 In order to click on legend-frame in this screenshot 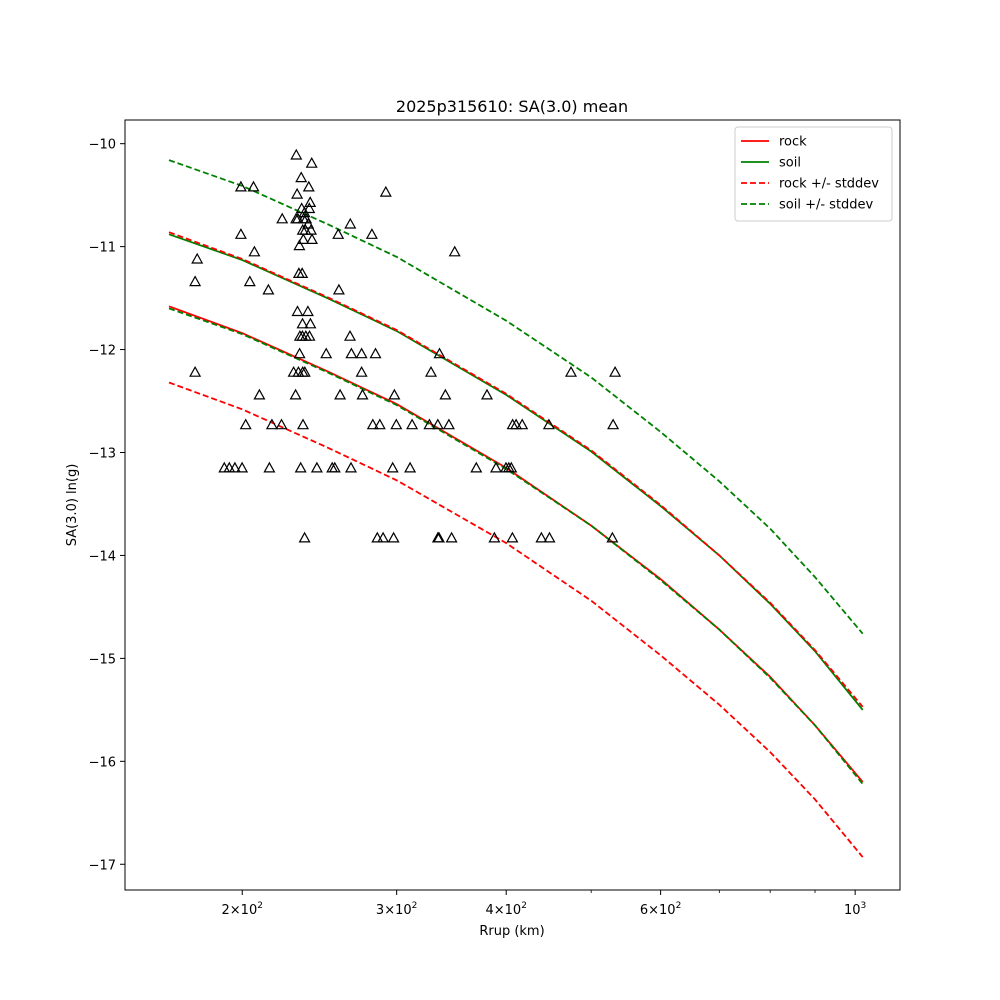, I will do `click(813, 174)`.